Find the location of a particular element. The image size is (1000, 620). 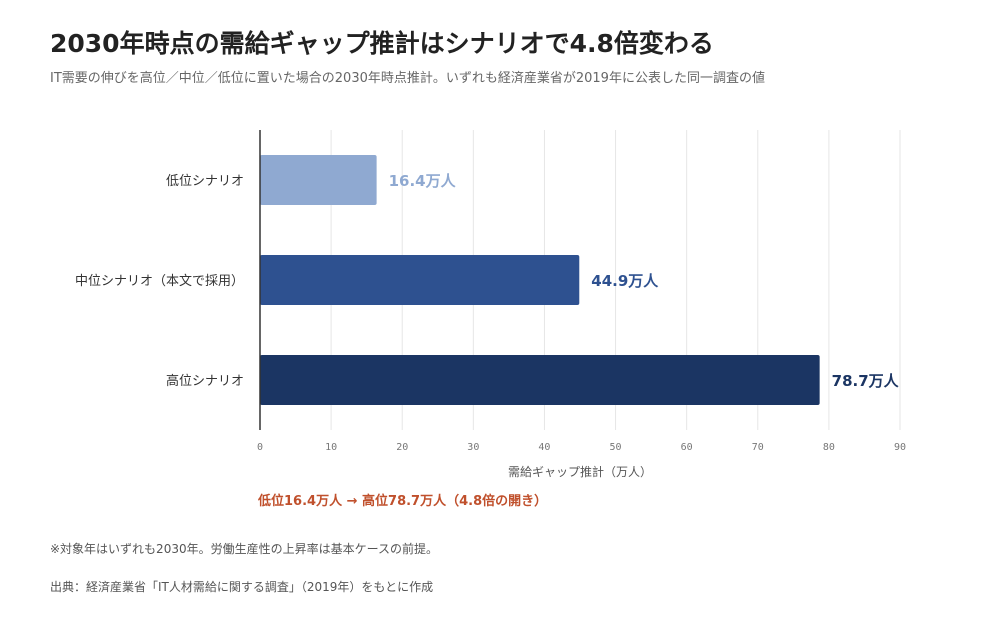

x-tick-label: 10 is located at coordinates (331, 447).